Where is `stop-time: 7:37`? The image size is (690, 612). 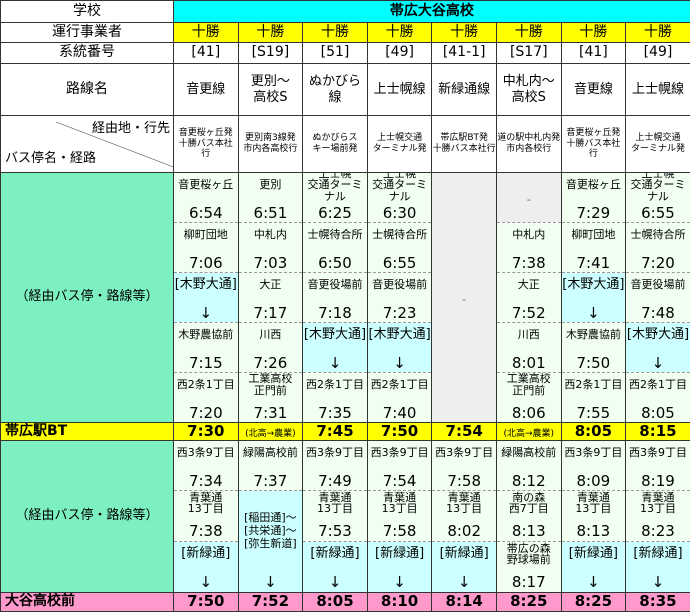
stop-time: 7:37 is located at coordinates (271, 477).